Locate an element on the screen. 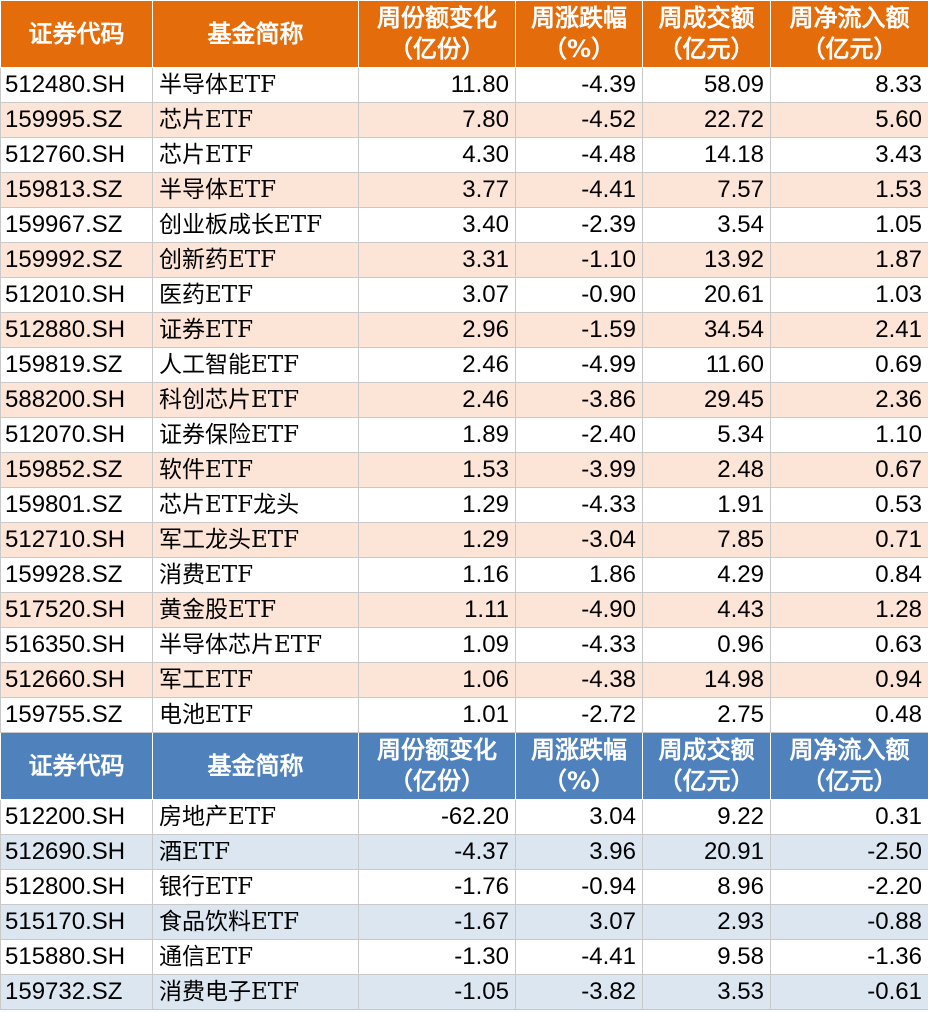 The height and width of the screenshot is (1012, 928). share-change-cell: 3.77 is located at coordinates (437, 190).